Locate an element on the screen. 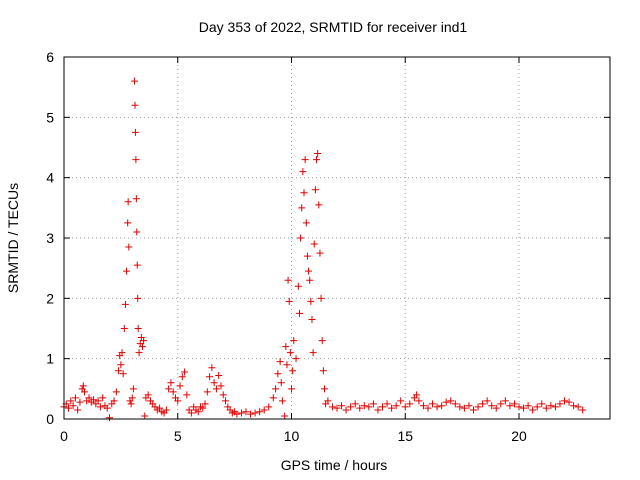 This screenshot has height=480, width=640. x-tick-label: 5 is located at coordinates (178, 436).